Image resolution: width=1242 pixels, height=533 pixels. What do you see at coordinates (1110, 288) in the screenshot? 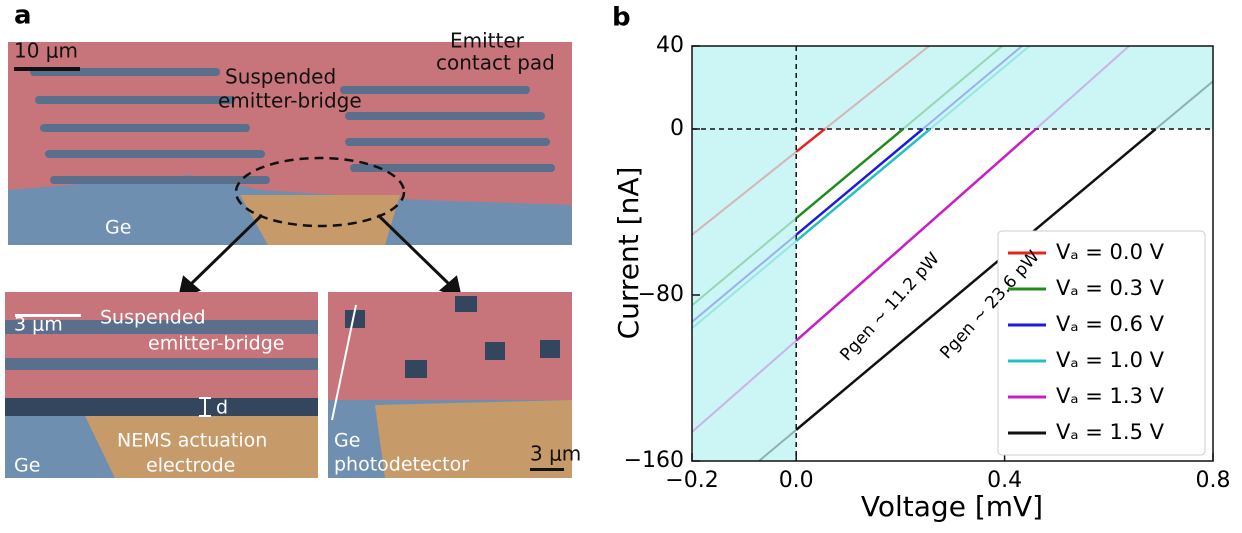
I see `legend-label: Vₐ = 0.3 V` at bounding box center [1110, 288].